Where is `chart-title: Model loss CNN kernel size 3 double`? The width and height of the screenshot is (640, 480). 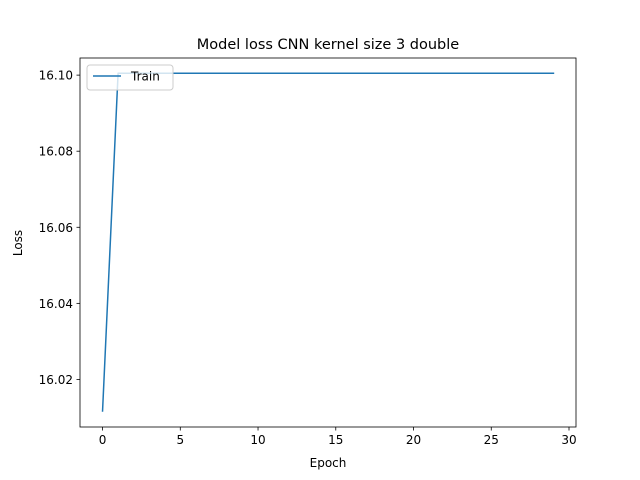 chart-title: Model loss CNN kernel size 3 double is located at coordinates (328, 45).